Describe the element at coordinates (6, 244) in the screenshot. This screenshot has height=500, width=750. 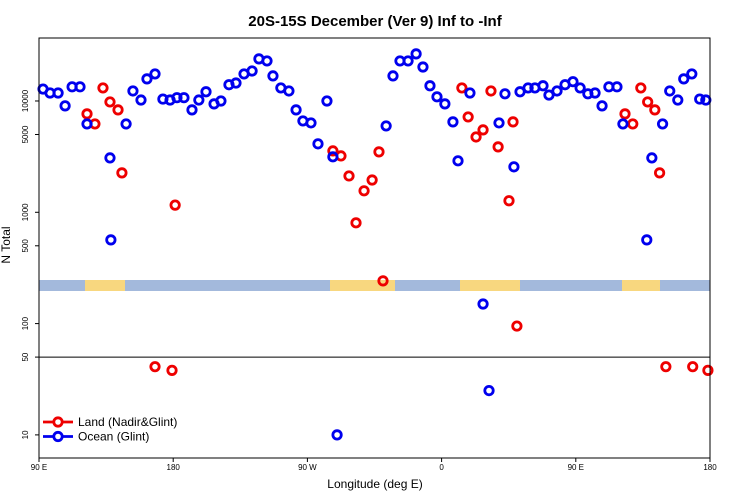
I see `y-axis-label: N Total` at that location.